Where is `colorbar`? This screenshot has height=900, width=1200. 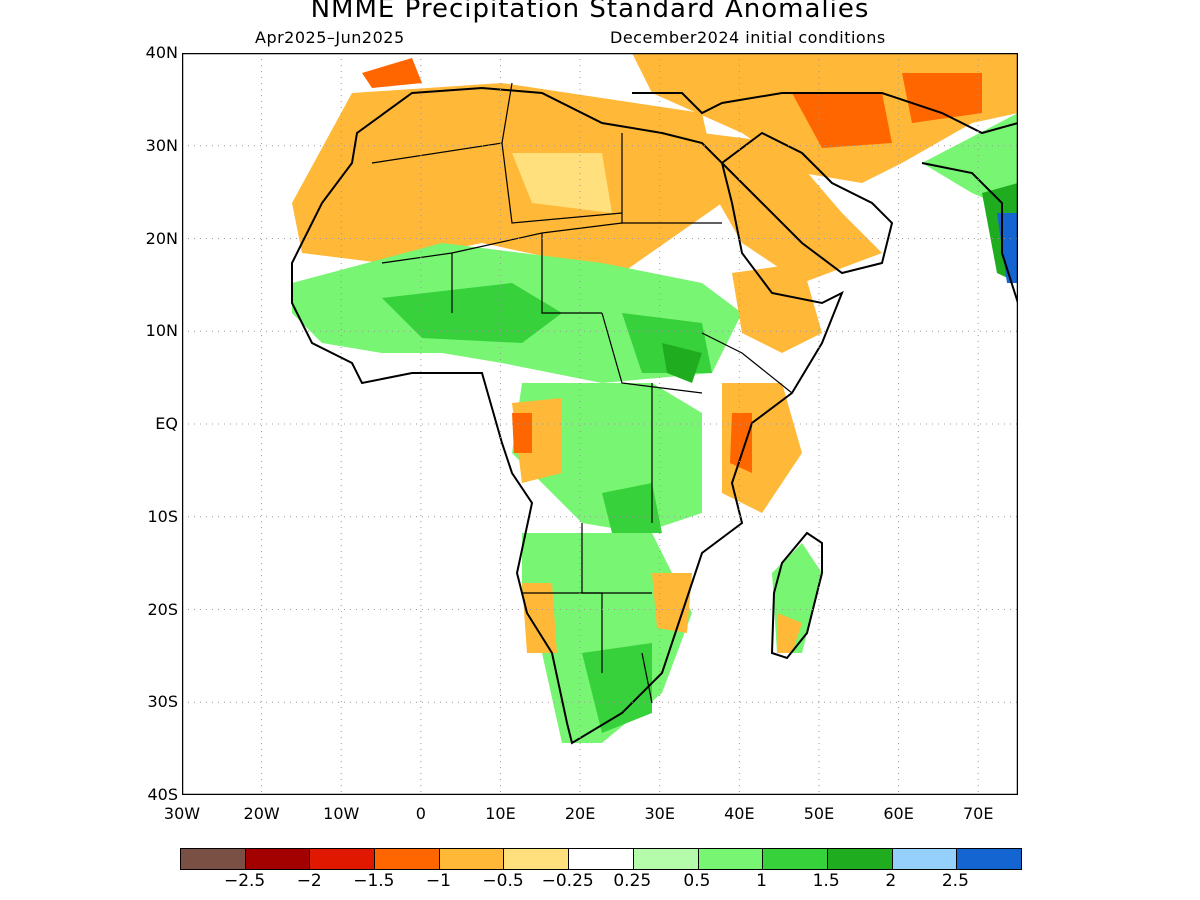
colorbar is located at coordinates (601, 859).